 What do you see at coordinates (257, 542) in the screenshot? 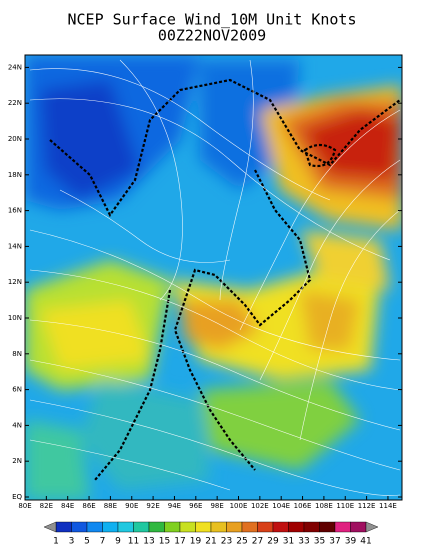
I see `colorbar-label: 27` at bounding box center [257, 542].